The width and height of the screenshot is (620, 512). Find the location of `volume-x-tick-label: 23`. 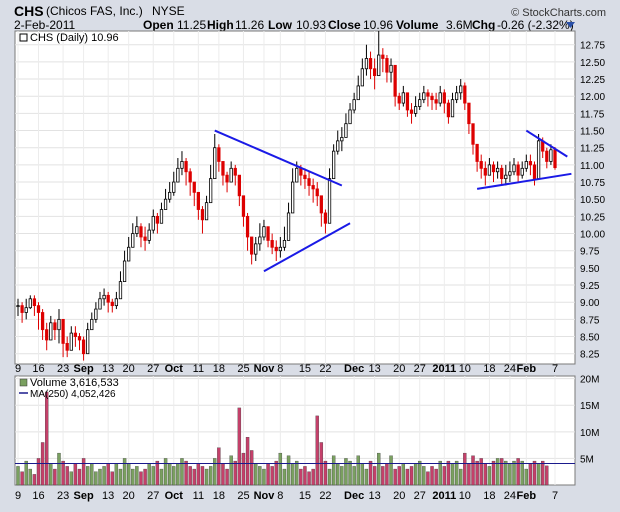

volume-x-tick-label: 23 is located at coordinates (63, 496).